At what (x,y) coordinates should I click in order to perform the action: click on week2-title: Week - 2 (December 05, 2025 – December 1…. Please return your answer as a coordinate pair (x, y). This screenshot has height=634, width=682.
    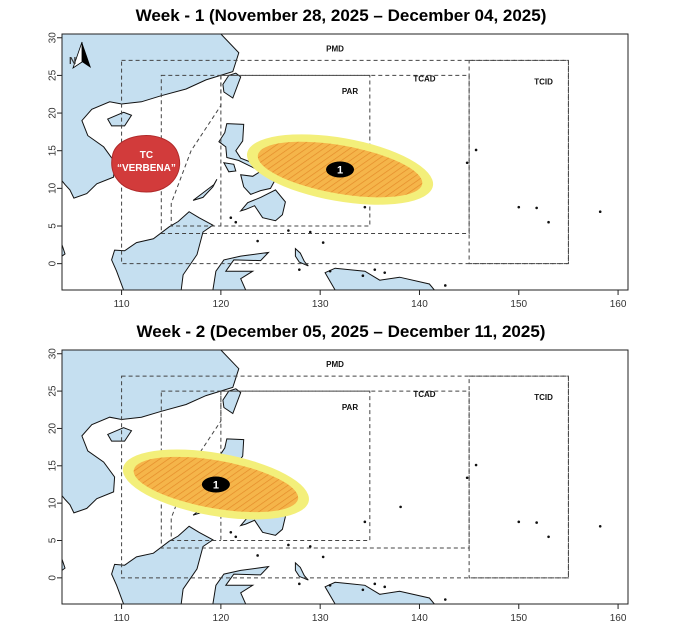
    Looking at the image, I should click on (341, 331).